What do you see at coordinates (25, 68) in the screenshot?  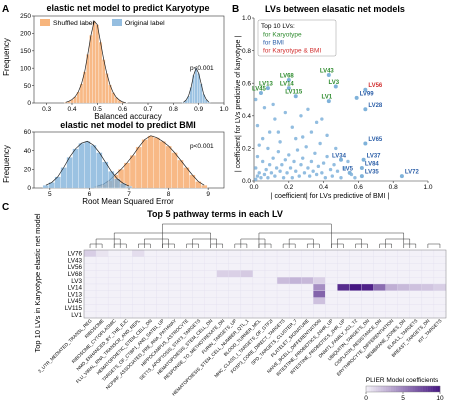 I see `karyotype-hist-ytick-label: 100` at bounding box center [25, 68].